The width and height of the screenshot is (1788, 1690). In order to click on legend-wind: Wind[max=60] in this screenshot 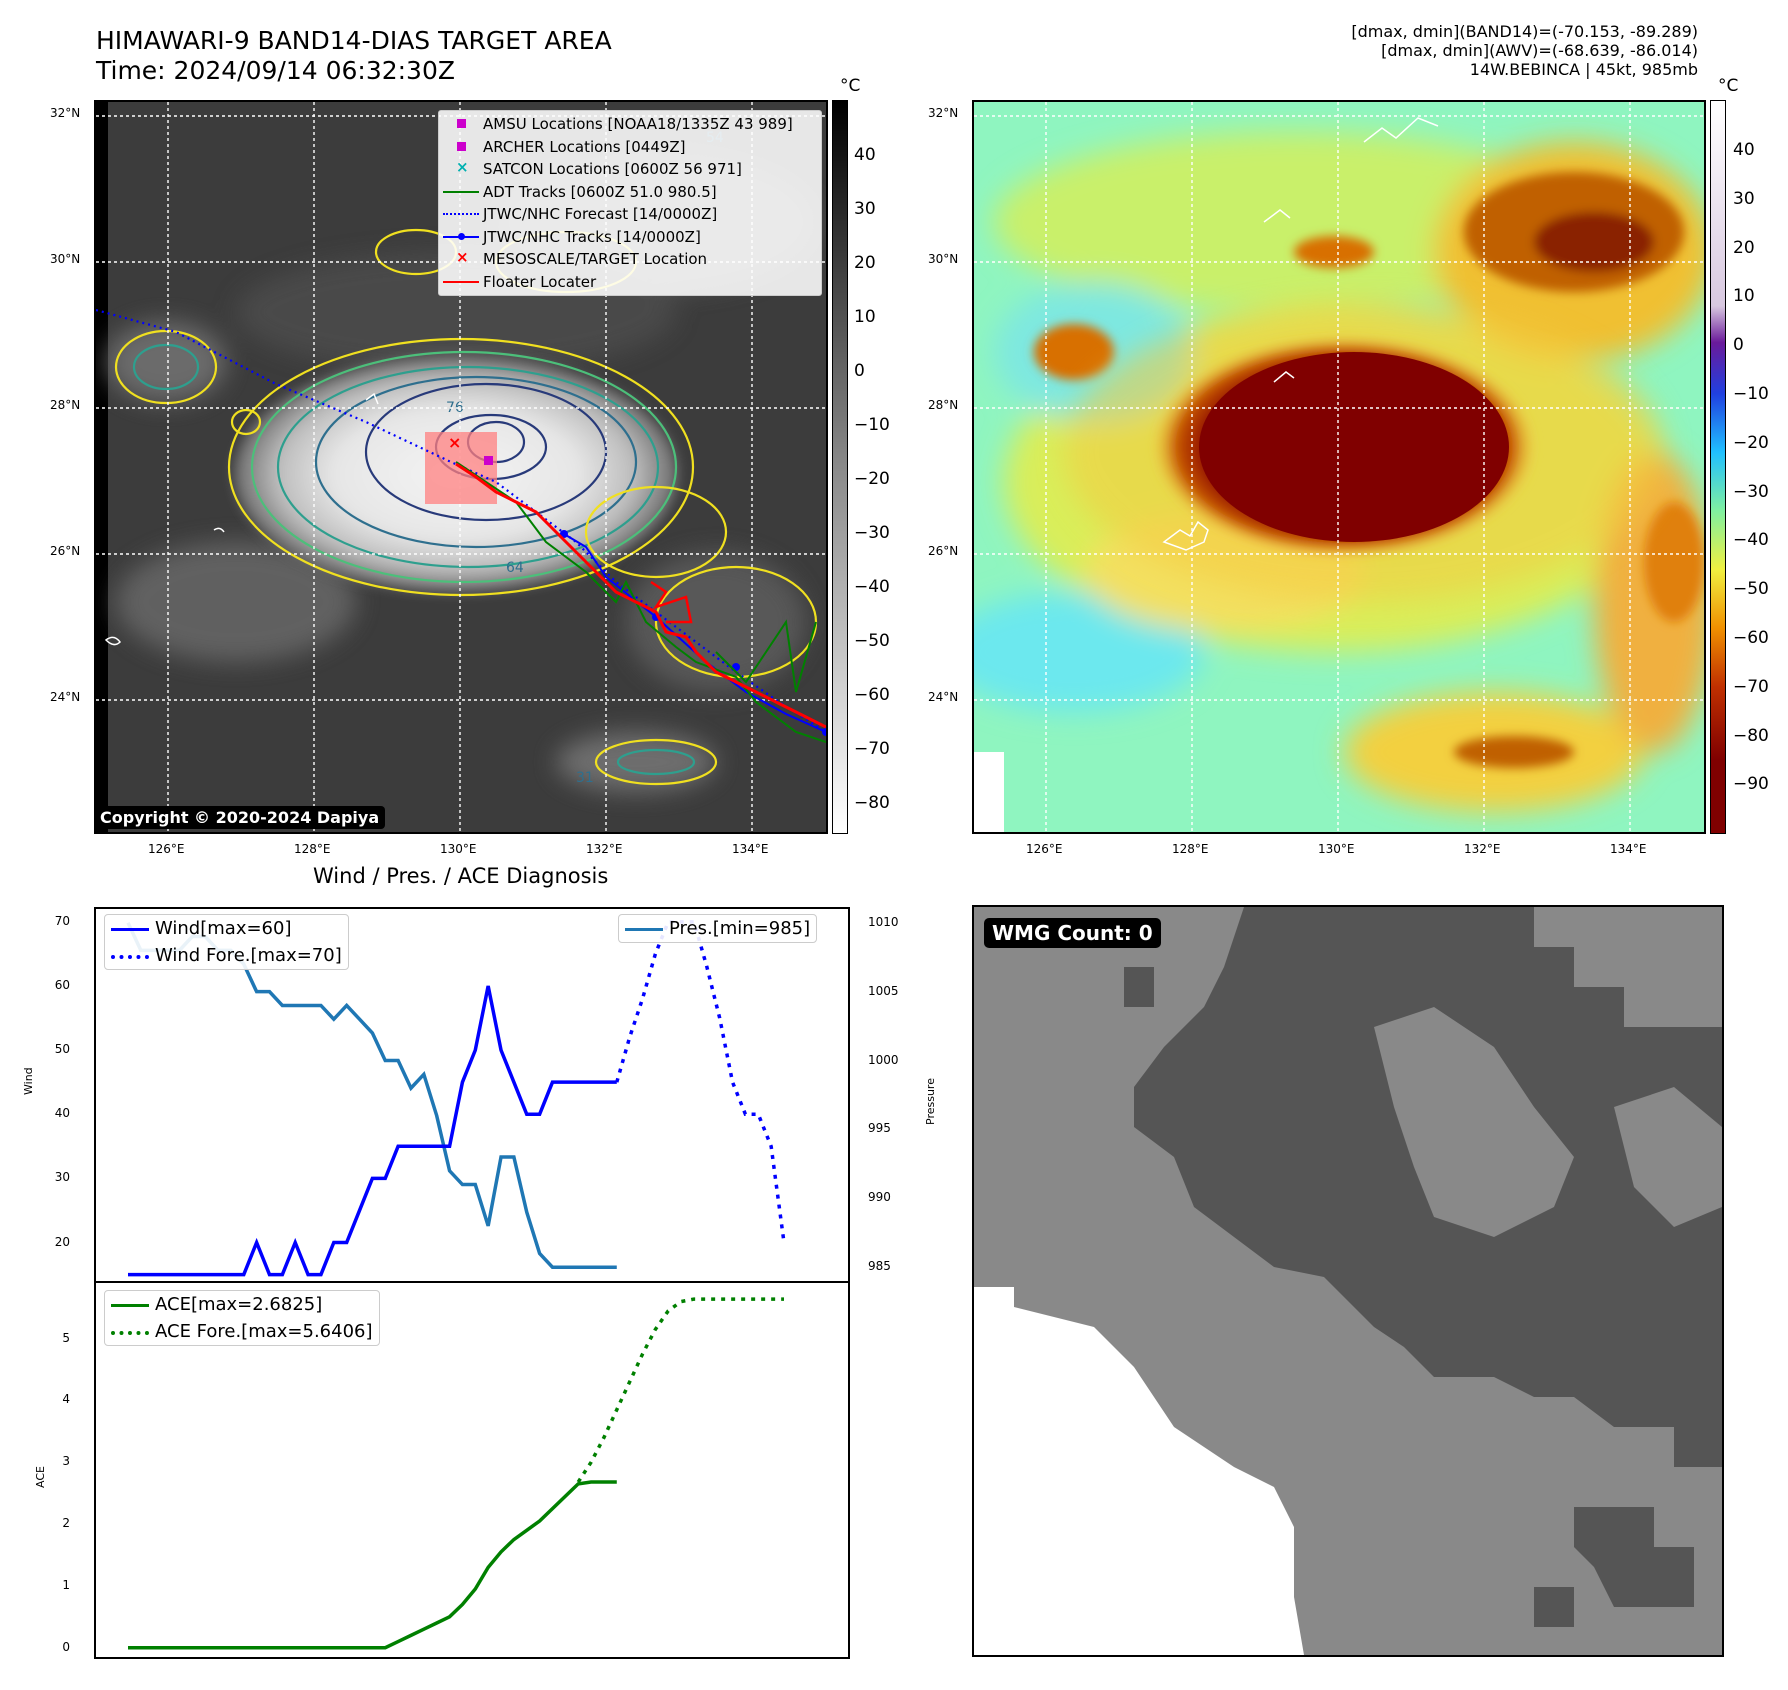, I will do `click(226, 928)`.